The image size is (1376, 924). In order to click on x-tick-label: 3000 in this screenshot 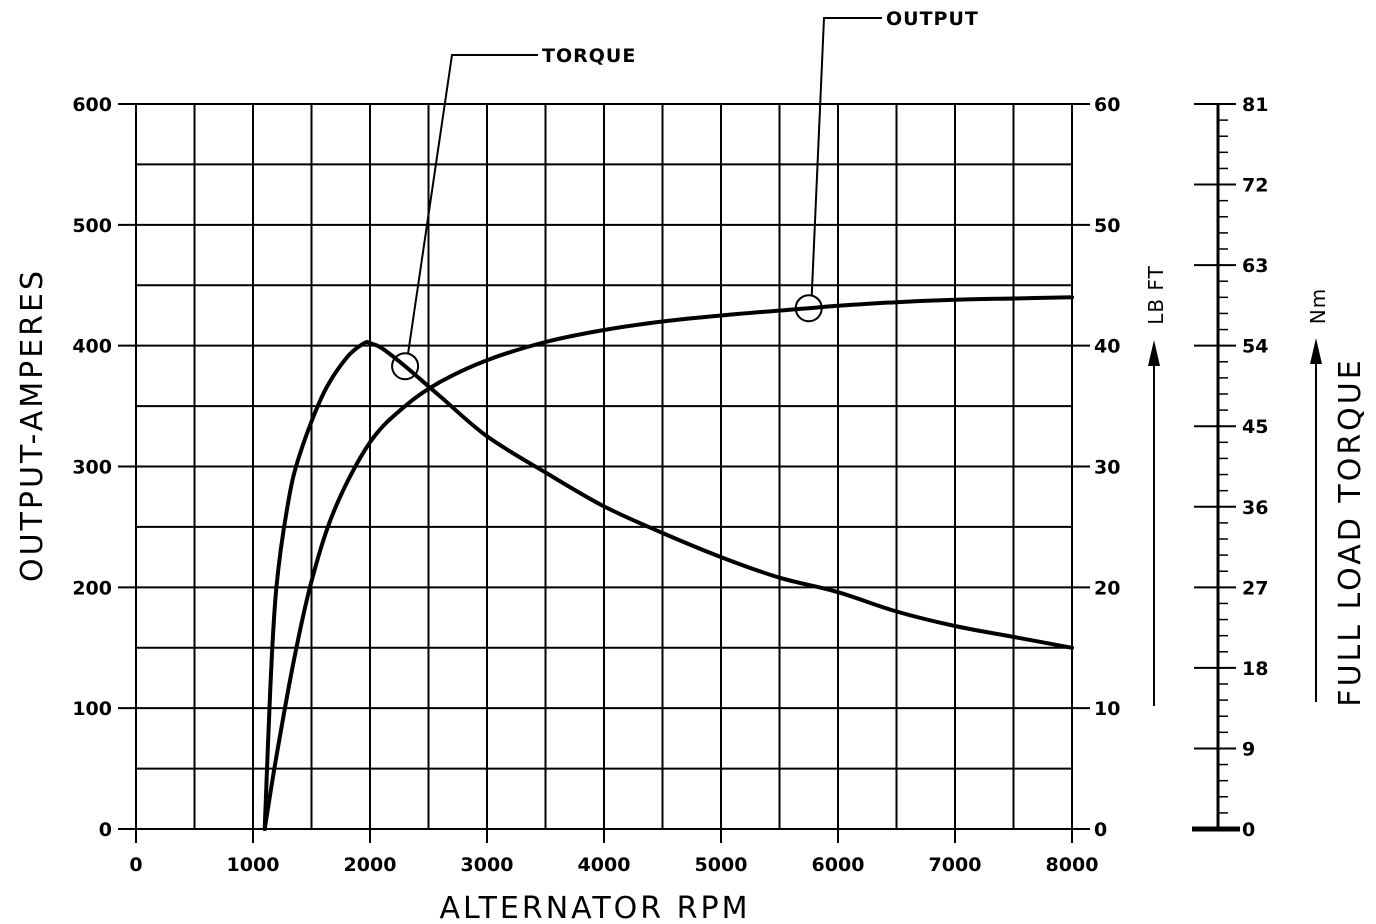, I will do `click(487, 865)`.